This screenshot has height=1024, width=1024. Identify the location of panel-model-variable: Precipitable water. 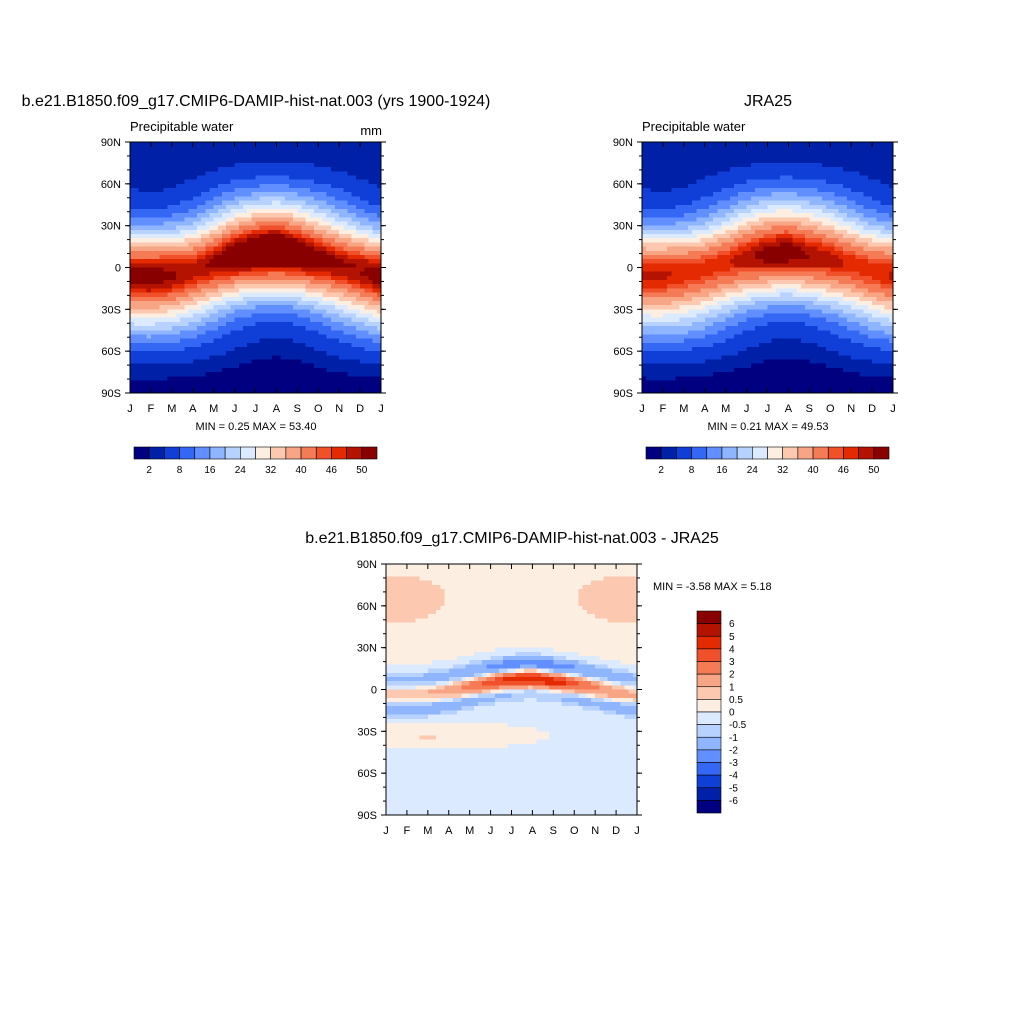
(182, 126).